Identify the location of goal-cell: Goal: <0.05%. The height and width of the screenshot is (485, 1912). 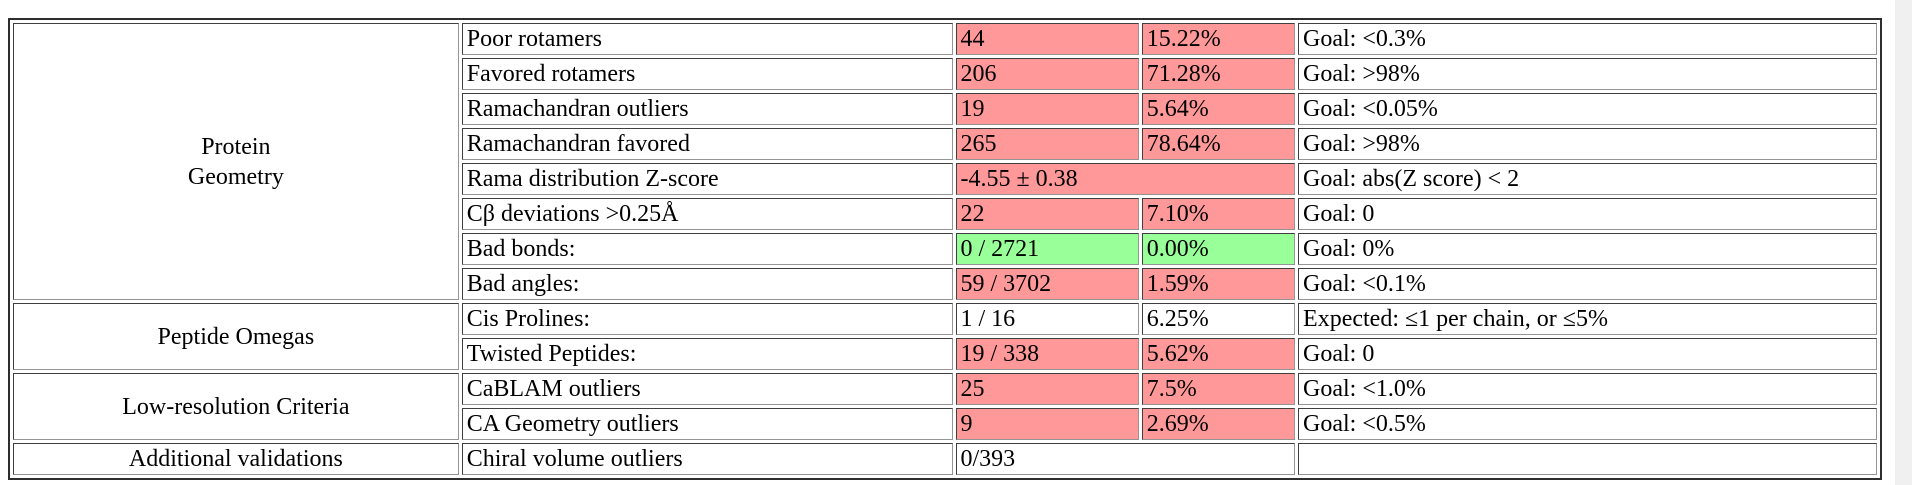
(1587, 109).